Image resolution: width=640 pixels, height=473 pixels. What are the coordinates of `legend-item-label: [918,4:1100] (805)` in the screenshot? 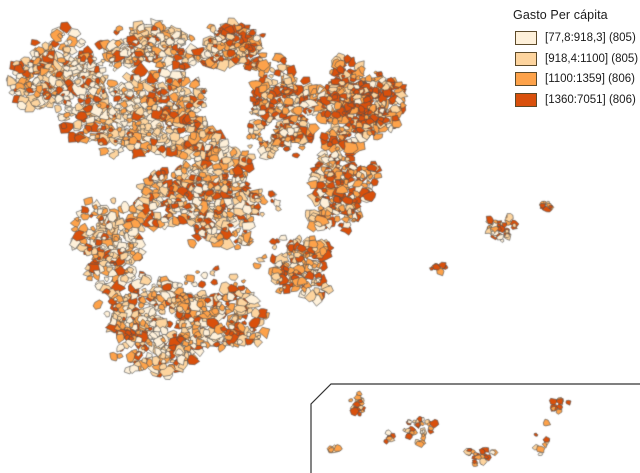 It's located at (592, 58).